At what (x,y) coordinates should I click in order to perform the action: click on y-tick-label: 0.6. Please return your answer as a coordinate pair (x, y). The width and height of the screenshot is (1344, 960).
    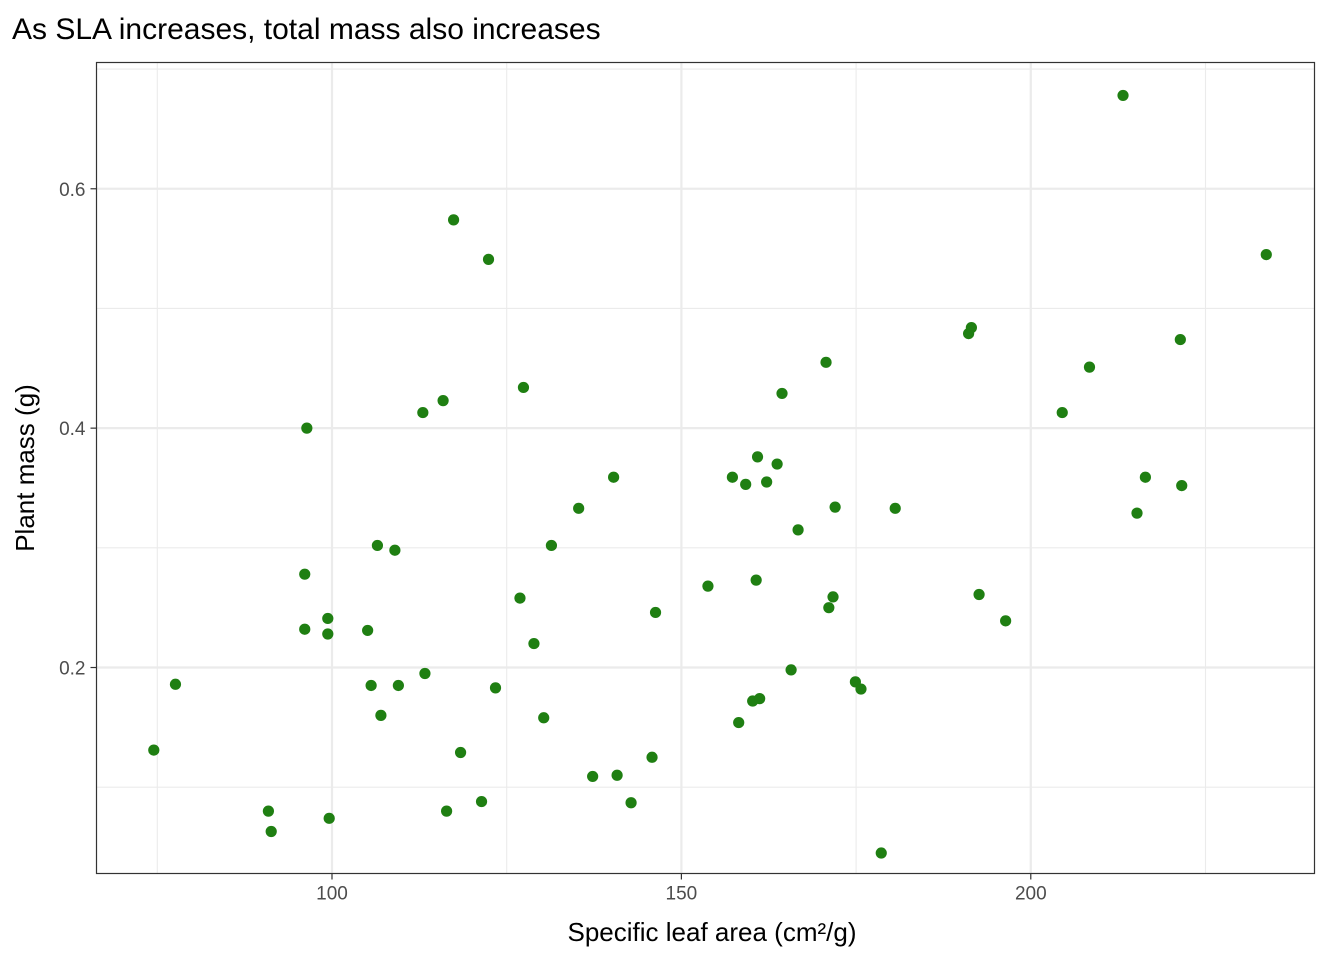
    Looking at the image, I should click on (72, 190).